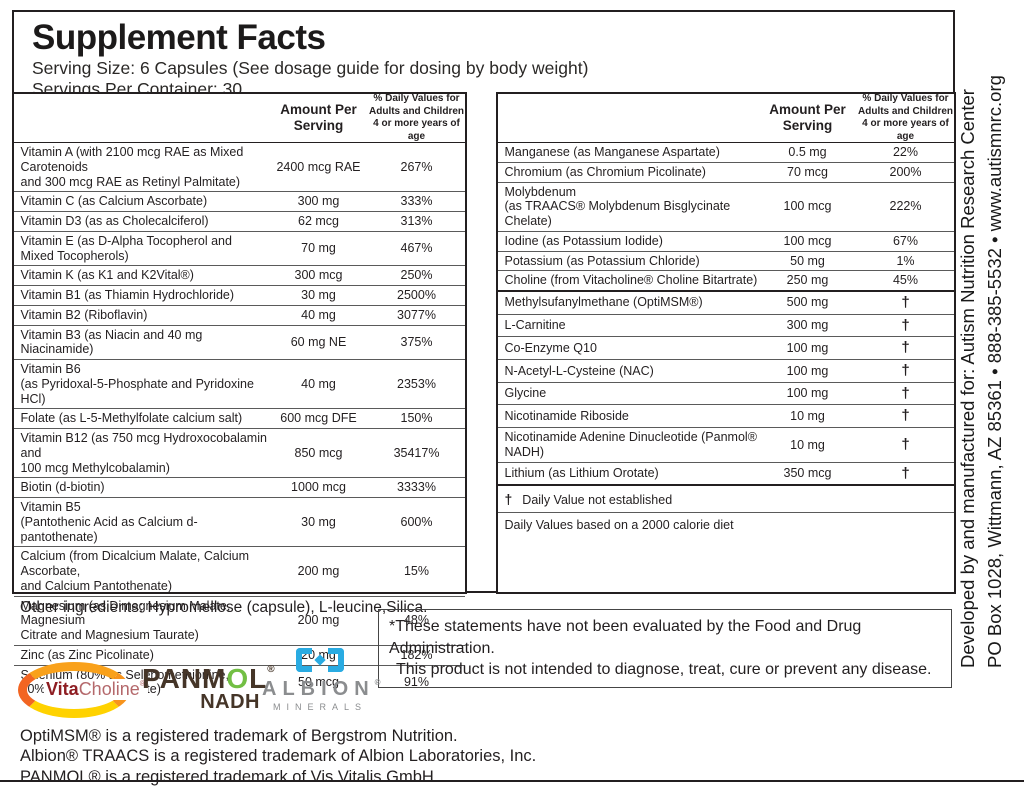  I want to click on panmol-nadh-text: NADH, so click(230, 702).